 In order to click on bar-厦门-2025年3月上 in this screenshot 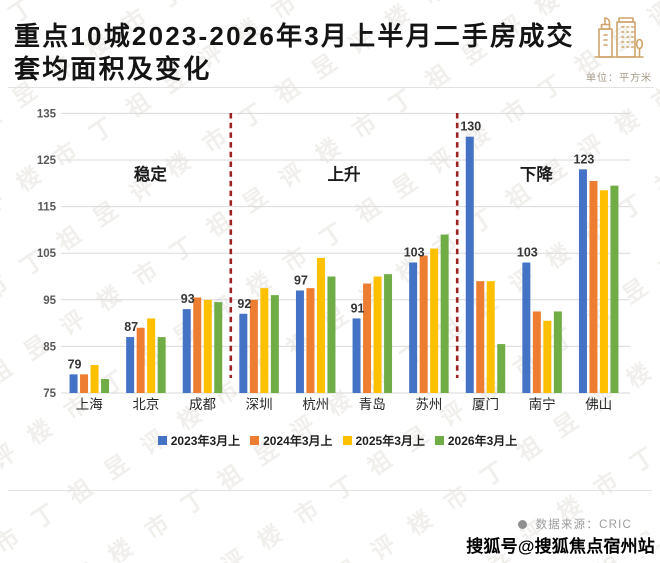, I will do `click(490, 337)`.